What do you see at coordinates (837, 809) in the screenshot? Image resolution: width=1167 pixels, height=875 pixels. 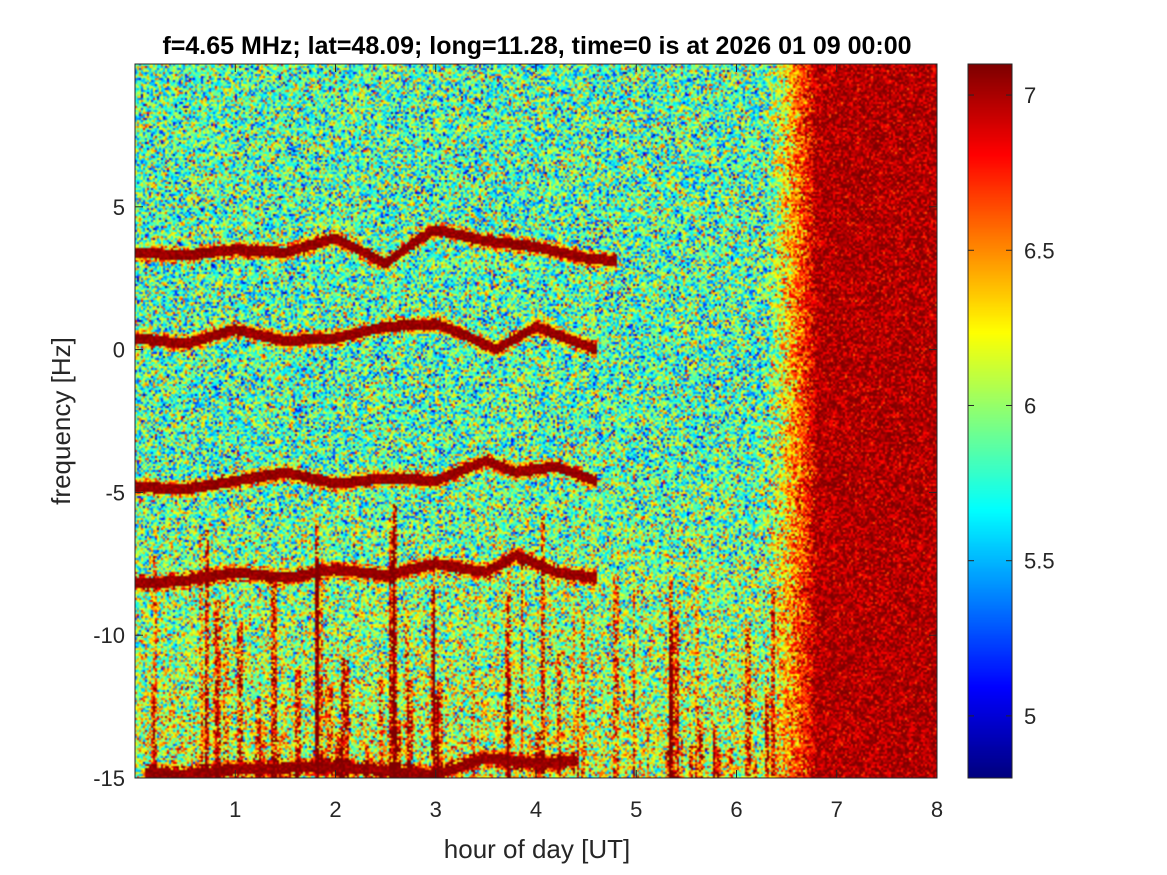 I see `x-tick-label: 7` at bounding box center [837, 809].